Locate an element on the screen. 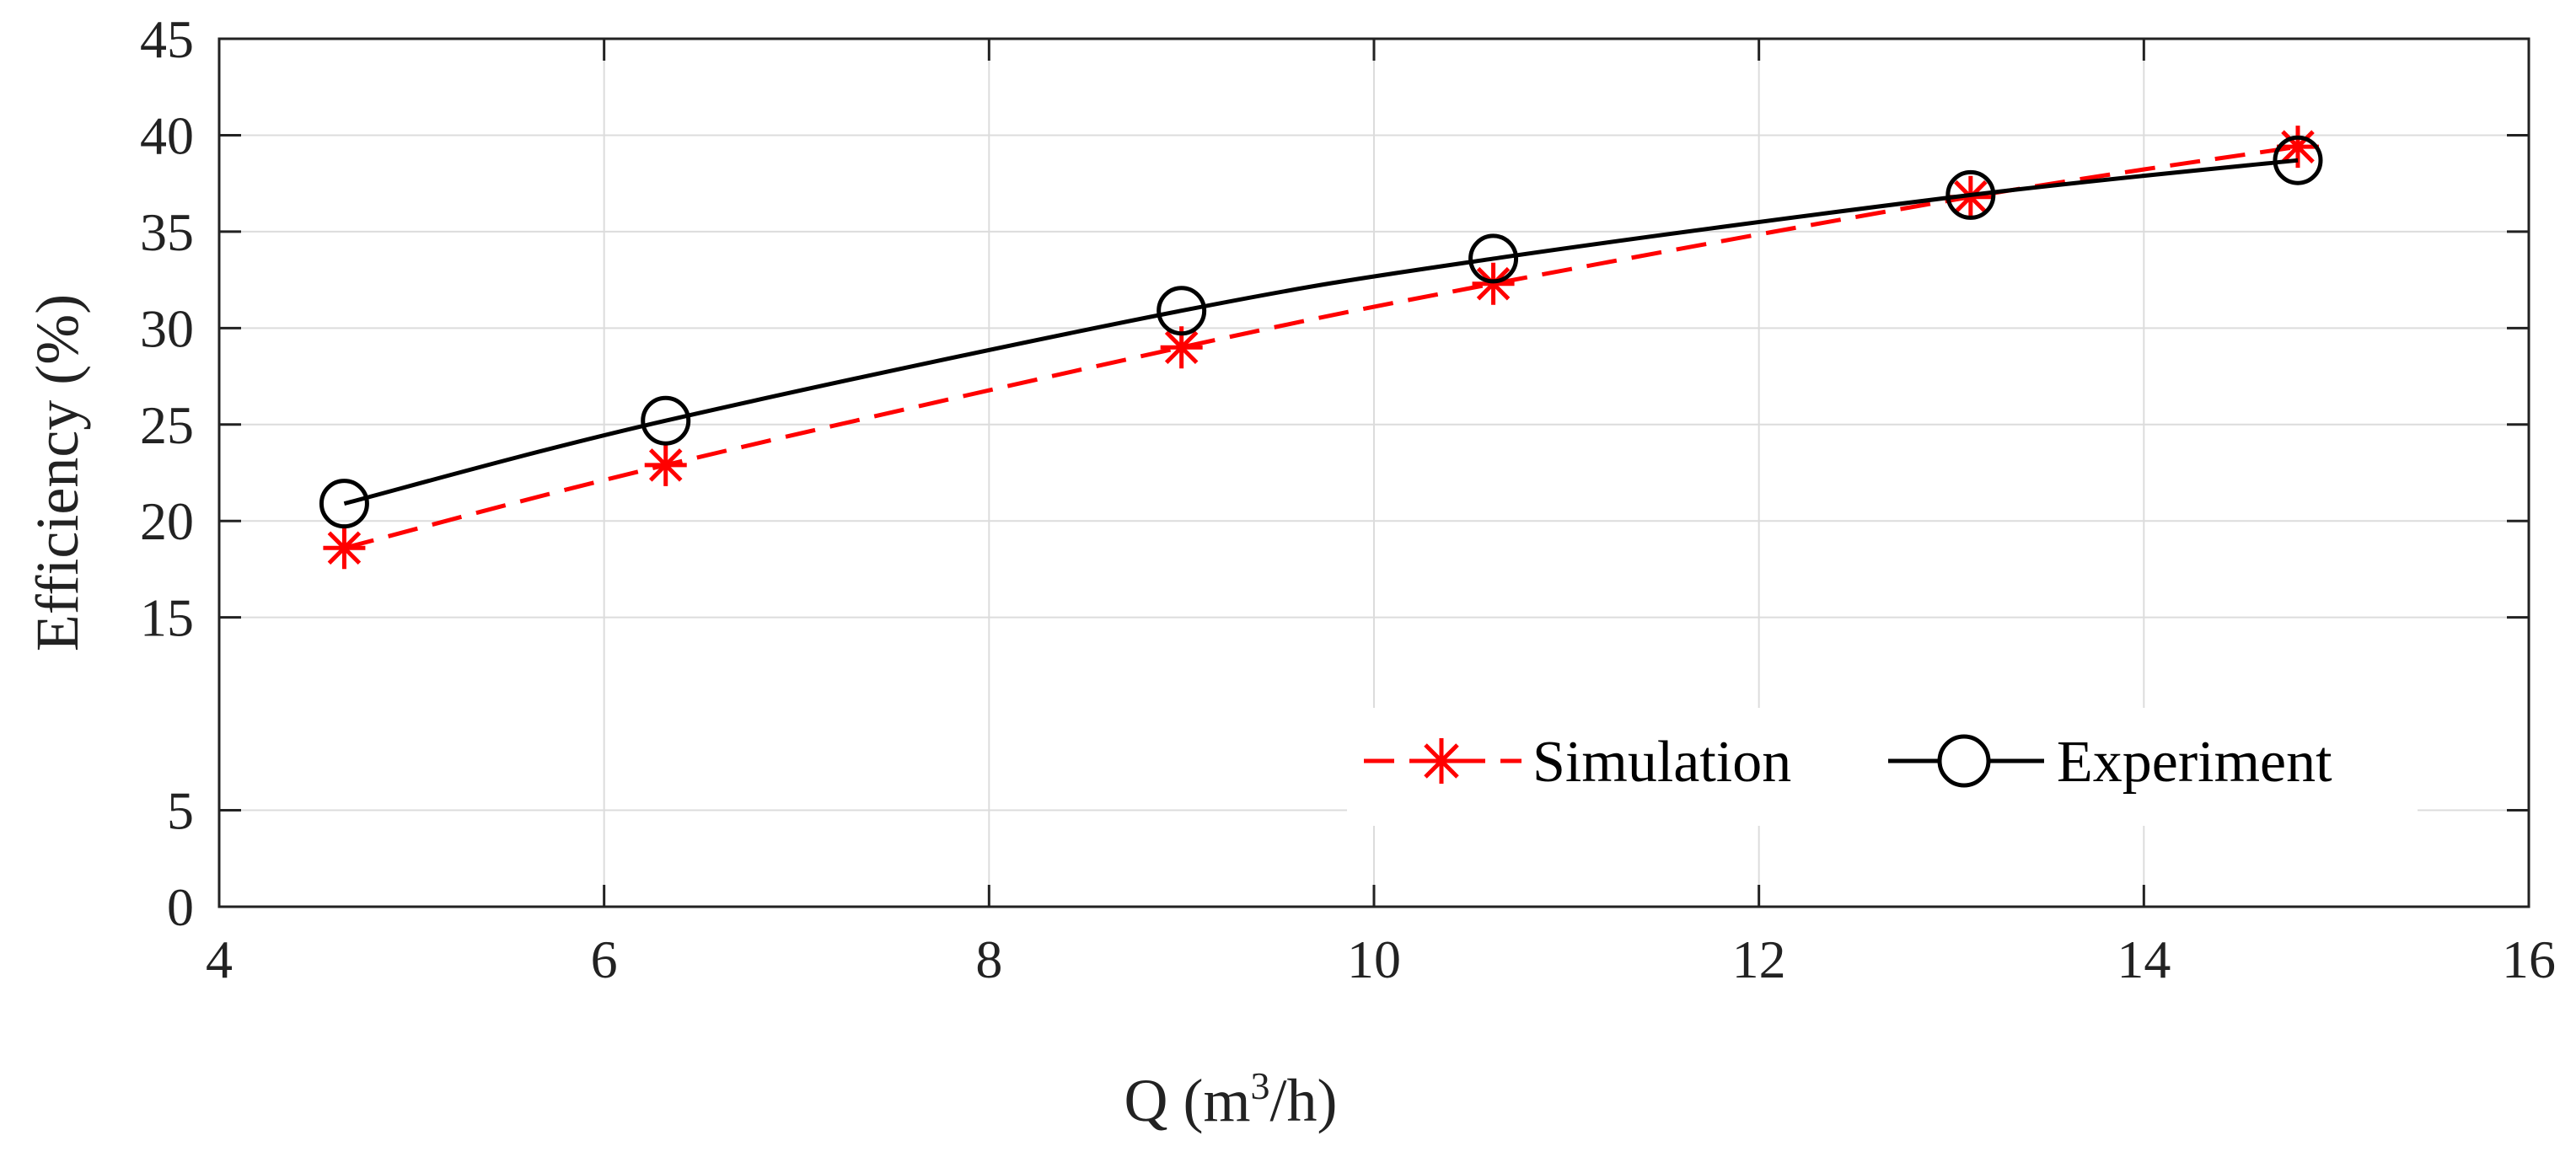 This screenshot has height=1157, width=2576. legend: Simulation Experiment is located at coordinates (1882, 767).